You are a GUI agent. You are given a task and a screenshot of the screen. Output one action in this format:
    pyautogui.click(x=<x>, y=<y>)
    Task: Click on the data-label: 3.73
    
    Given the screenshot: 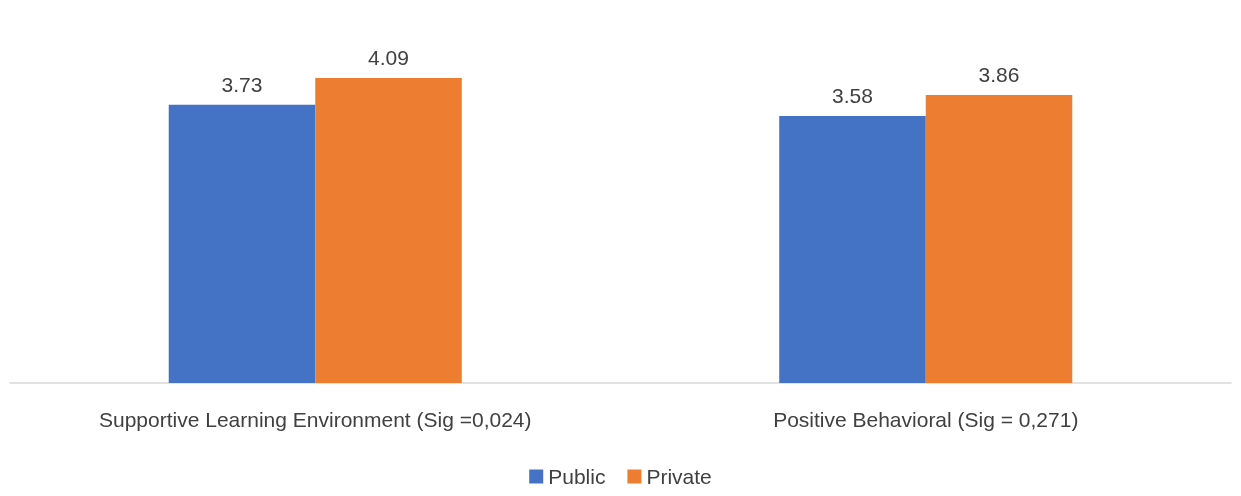 What is the action you would take?
    pyautogui.click(x=242, y=84)
    